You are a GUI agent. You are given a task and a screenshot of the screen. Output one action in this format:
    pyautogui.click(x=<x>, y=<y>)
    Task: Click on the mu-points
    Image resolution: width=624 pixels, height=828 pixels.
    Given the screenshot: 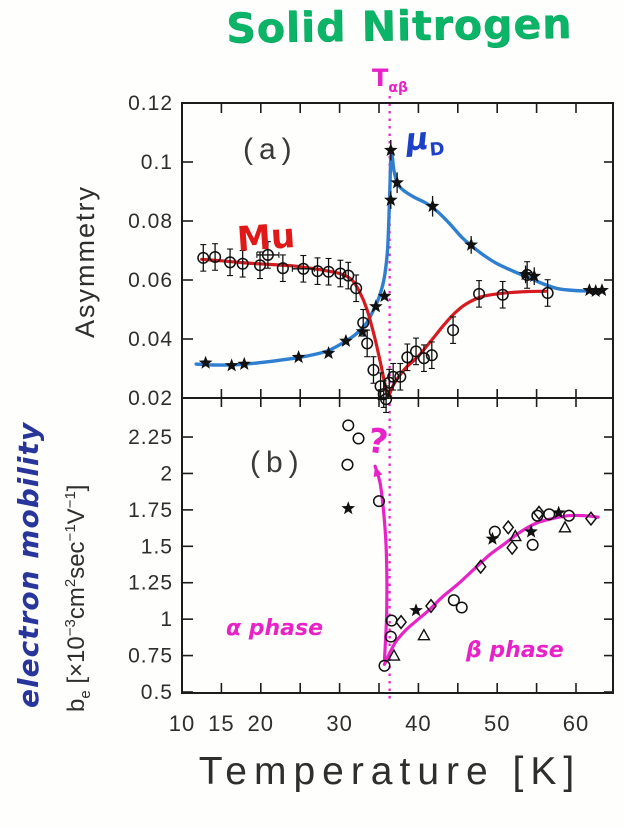 What is the action you would take?
    pyautogui.click(x=375, y=327)
    